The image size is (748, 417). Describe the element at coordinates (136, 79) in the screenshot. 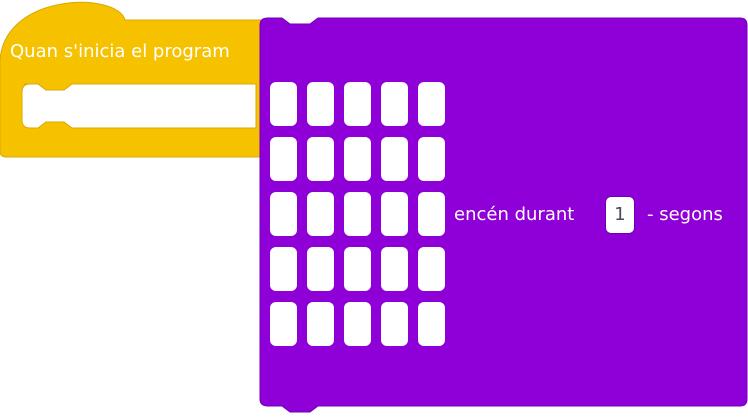

I see `on-start-block-shape` at that location.